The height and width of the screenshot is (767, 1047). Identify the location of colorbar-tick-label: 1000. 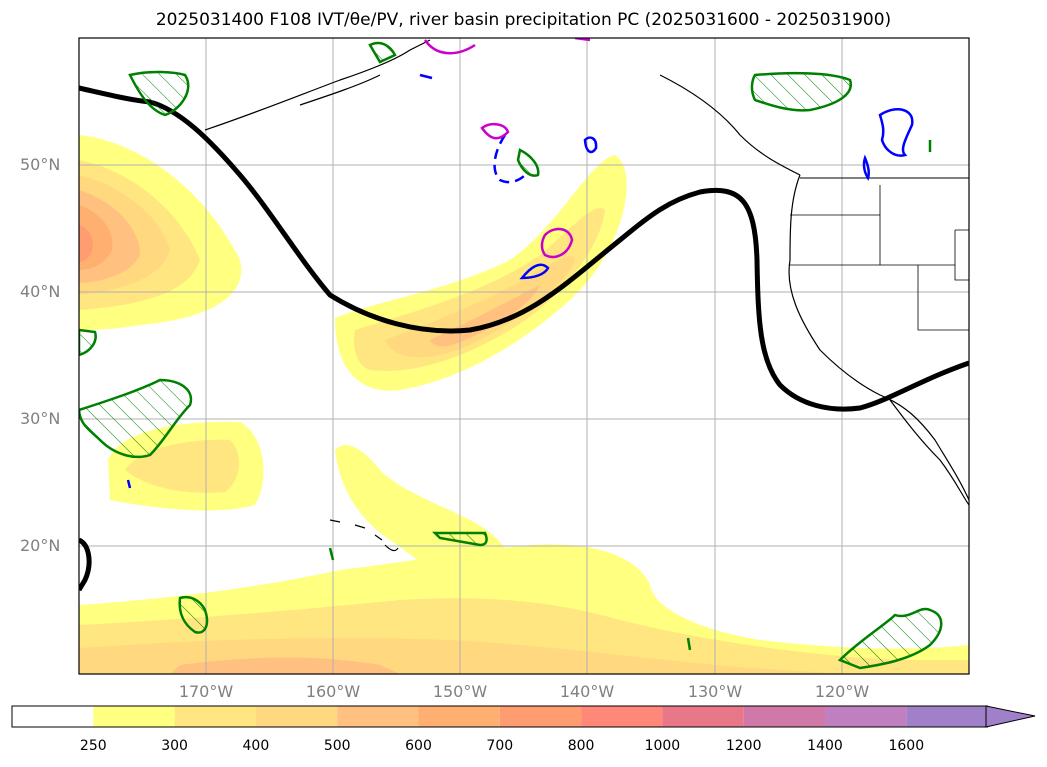
(662, 746).